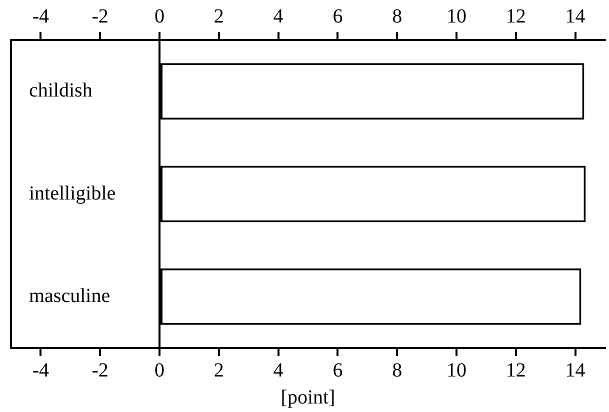 This screenshot has height=412, width=609. Describe the element at coordinates (516, 16) in the screenshot. I see `x2-tick-label: 12` at that location.